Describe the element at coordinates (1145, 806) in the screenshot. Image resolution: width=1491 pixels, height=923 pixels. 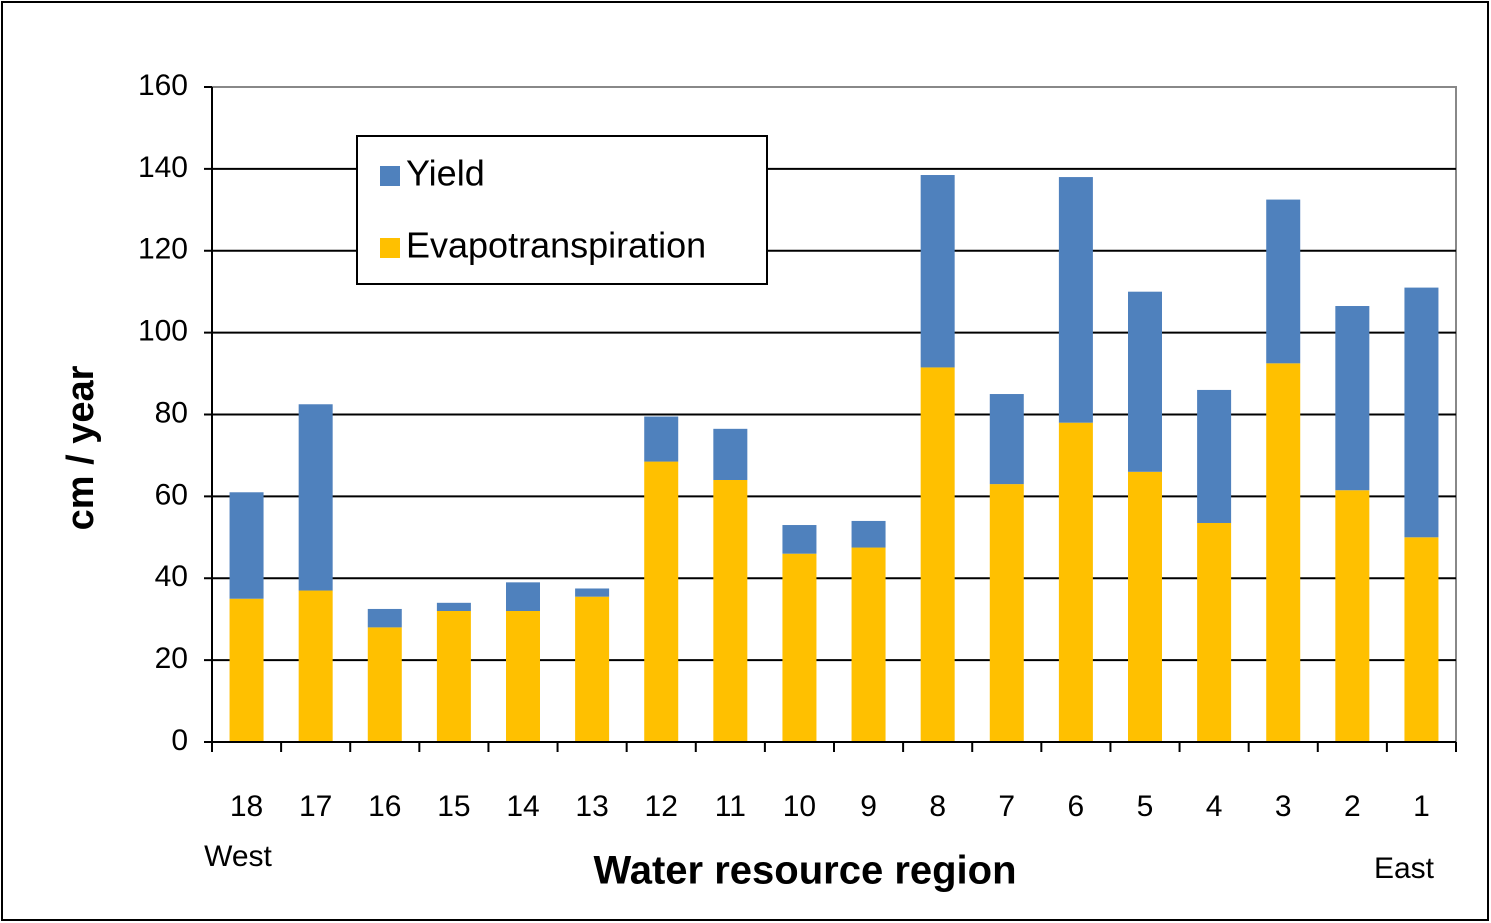
I see `x-tick-label: 5` at that location.